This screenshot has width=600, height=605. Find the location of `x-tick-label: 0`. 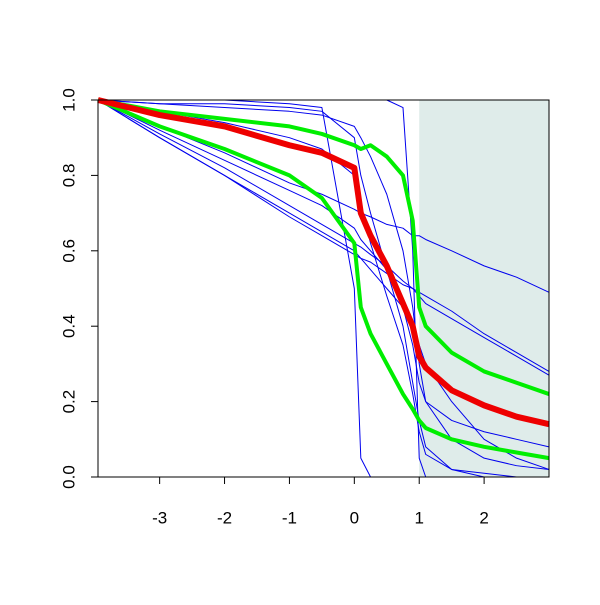

x-tick-label: 0 is located at coordinates (354, 517).